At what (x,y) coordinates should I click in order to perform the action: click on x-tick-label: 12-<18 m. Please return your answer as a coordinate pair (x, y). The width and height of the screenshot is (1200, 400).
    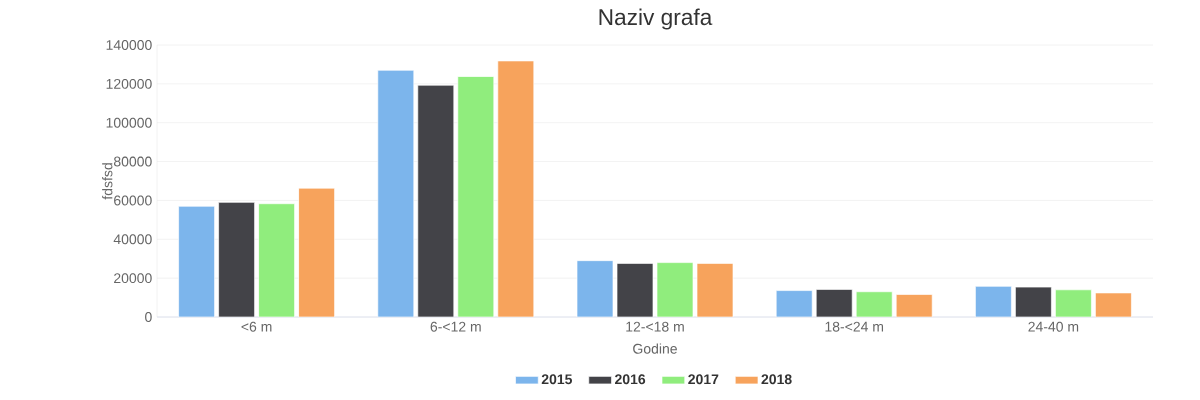
    Looking at the image, I should click on (655, 326).